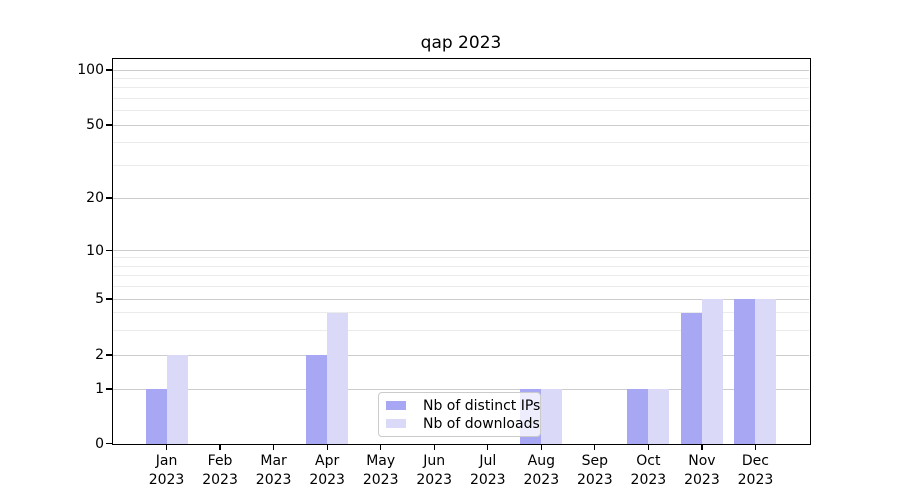  What do you see at coordinates (327, 447) in the screenshot?
I see `x-axis-tick-apr` at bounding box center [327, 447].